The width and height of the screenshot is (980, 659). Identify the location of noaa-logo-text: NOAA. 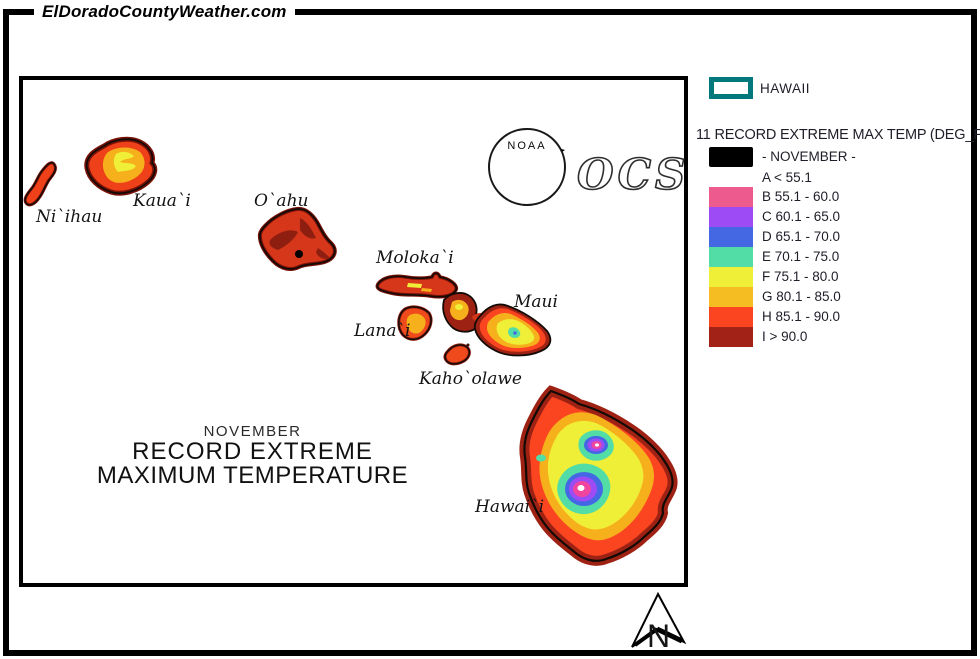
(527, 146).